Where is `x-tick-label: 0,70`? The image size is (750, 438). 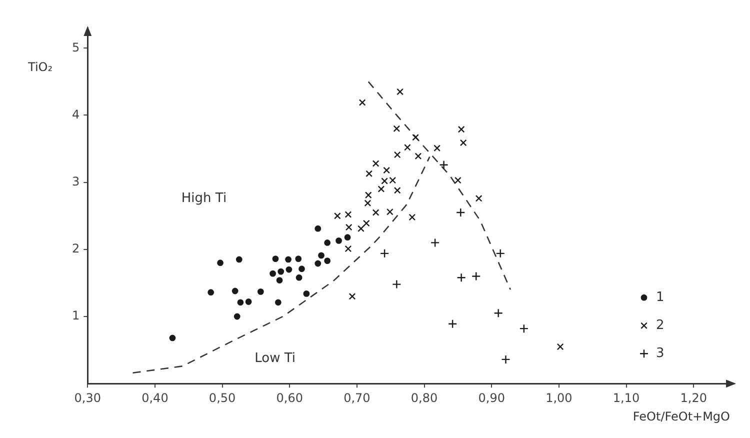 x-tick-label: 0,70 is located at coordinates (357, 397).